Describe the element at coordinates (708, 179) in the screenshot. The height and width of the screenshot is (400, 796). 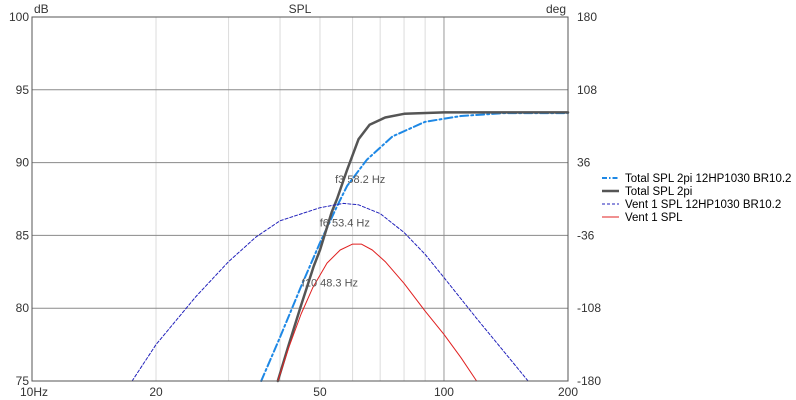
I see `legend-label: Total SPL 2pi 12HP1030 BR10.2` at that location.